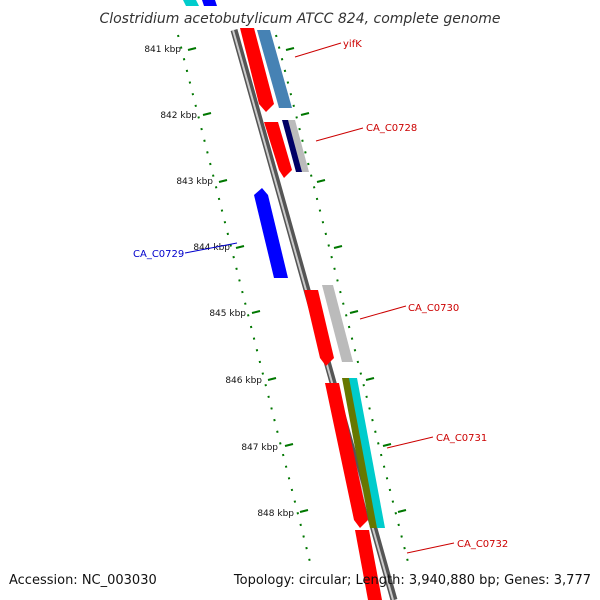 The image size is (600, 600). Describe the element at coordinates (219, 50) in the screenshot. I see `tick-841: 841 kbp` at that location.